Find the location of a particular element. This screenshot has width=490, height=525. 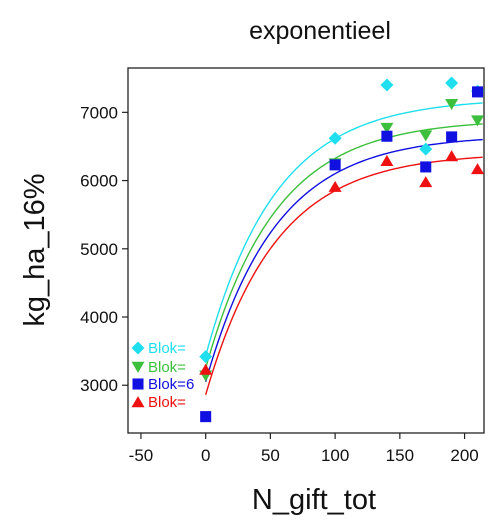

x-tick-label: 200 is located at coordinates (464, 455).